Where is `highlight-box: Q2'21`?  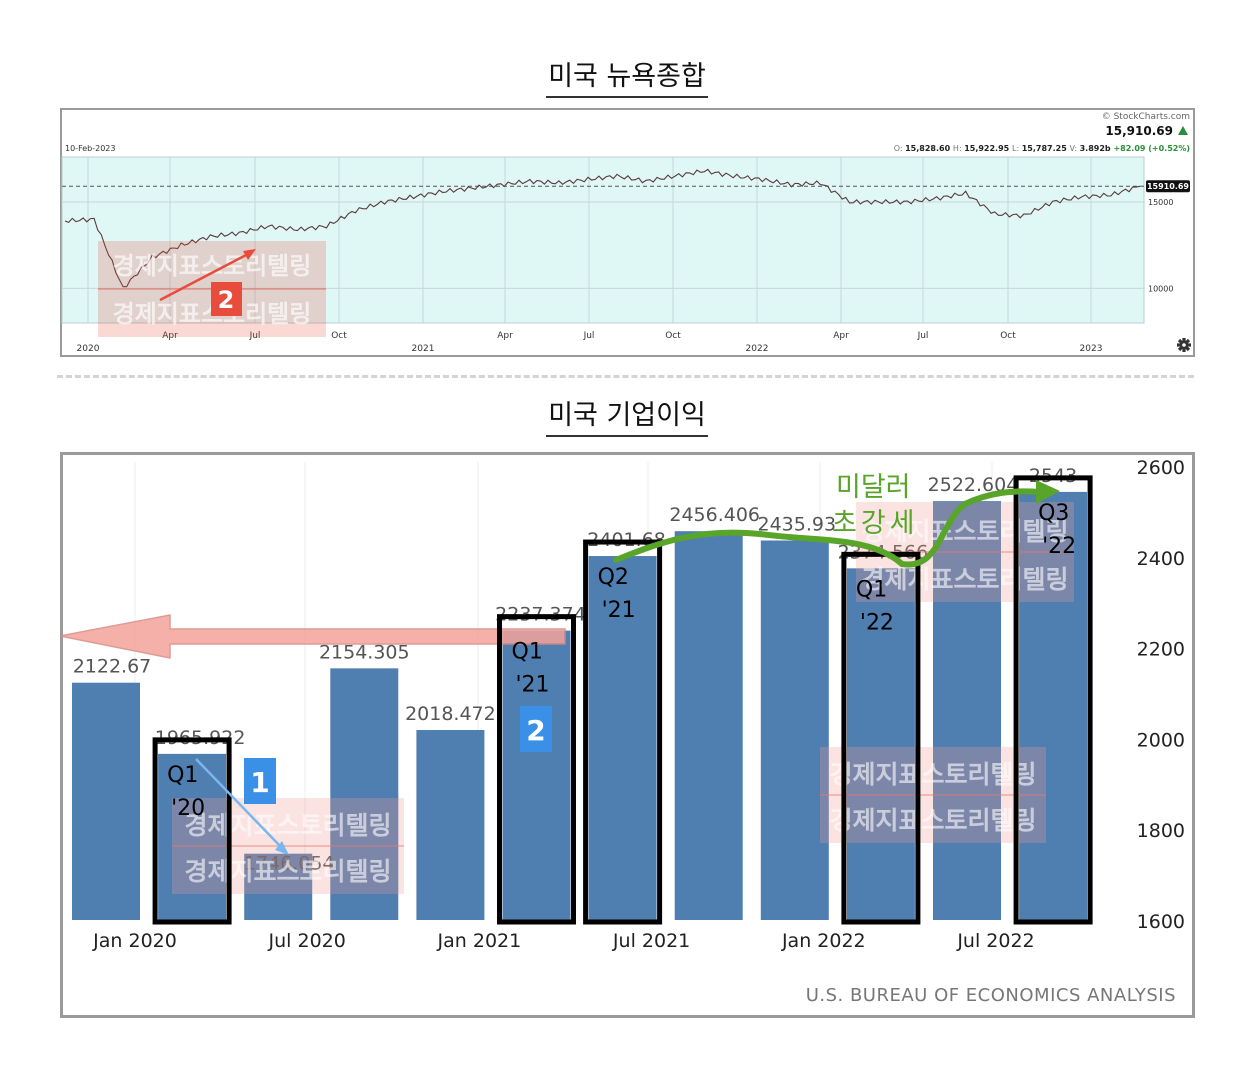
highlight-box: Q2'21 is located at coordinates (623, 732).